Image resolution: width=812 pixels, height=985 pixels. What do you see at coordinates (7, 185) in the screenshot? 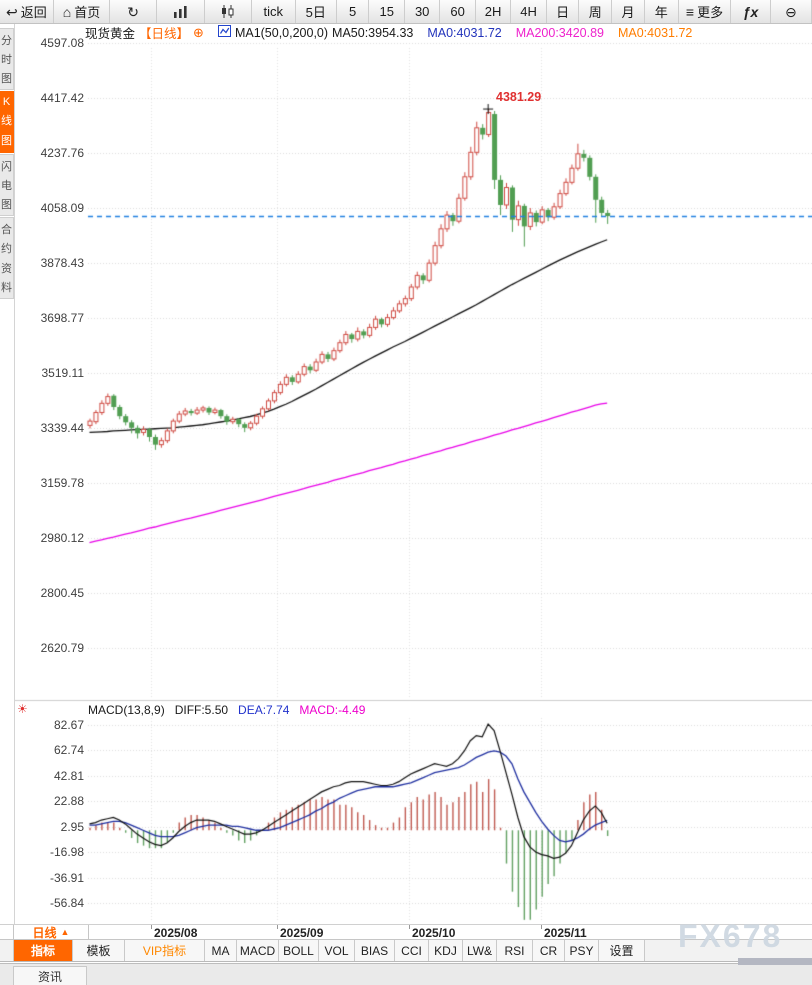
I see `sidebar-tab-lightning-chart: 闪电图` at bounding box center [7, 185].